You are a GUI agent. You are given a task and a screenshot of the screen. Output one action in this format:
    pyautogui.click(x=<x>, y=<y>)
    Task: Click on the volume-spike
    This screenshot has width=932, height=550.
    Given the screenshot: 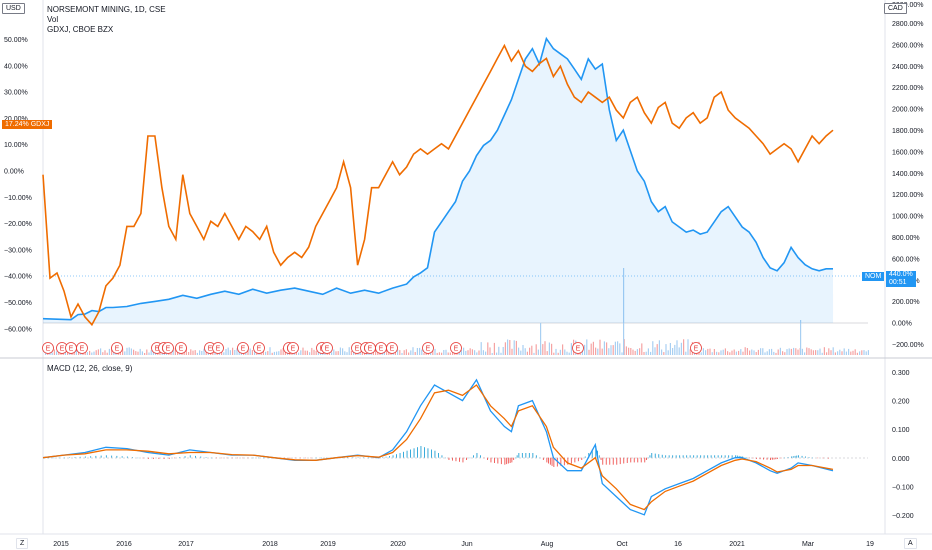 What is the action you would take?
    pyautogui.click(x=801, y=337)
    